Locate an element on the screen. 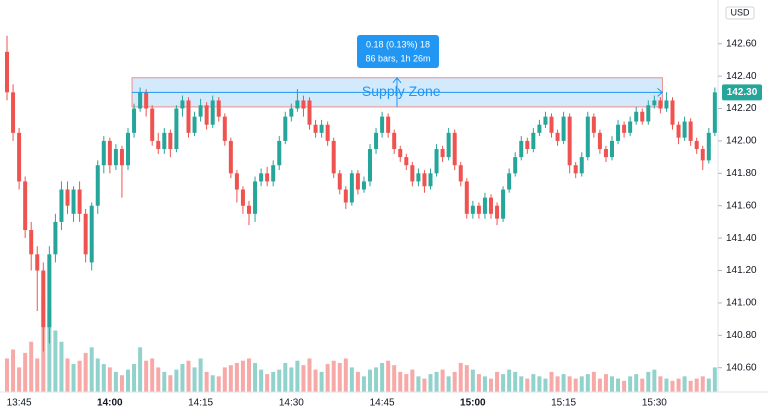 Image resolution: width=768 pixels, height=415 pixels. x-tick-label: 15:15 is located at coordinates (563, 403).